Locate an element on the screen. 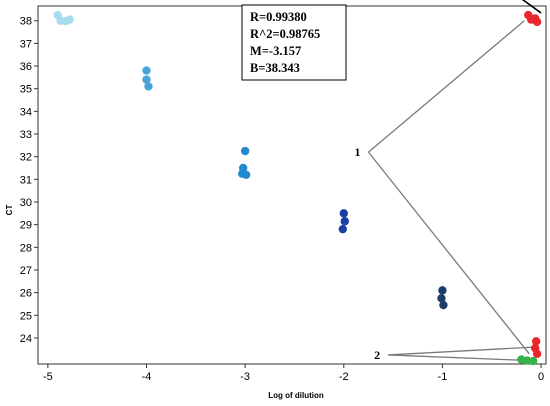 The image size is (550, 406). y-axis: 24 25 26 27 28 29 30 31 32 33 34 35 36 37 38 is located at coordinates (29, 180).